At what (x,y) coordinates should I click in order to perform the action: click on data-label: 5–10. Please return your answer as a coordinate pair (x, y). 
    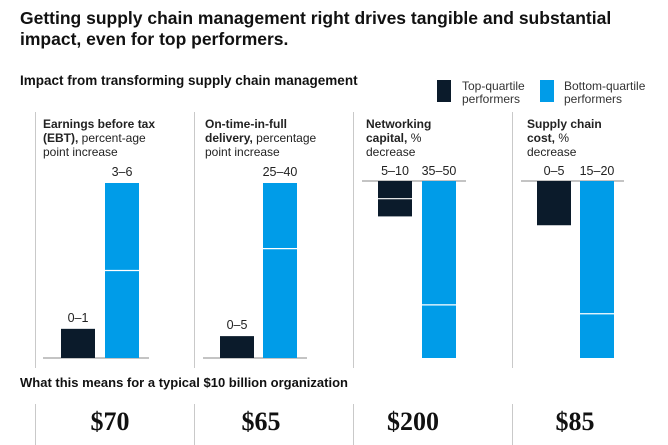
    Looking at the image, I should click on (395, 171).